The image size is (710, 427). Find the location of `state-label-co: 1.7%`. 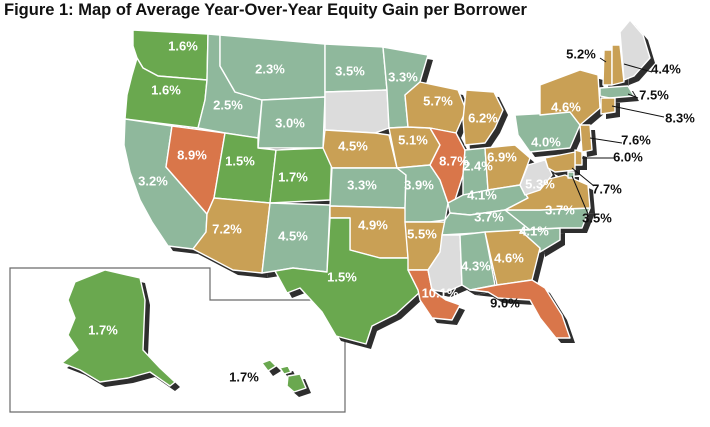

state-label-co: 1.7% is located at coordinates (293, 176).